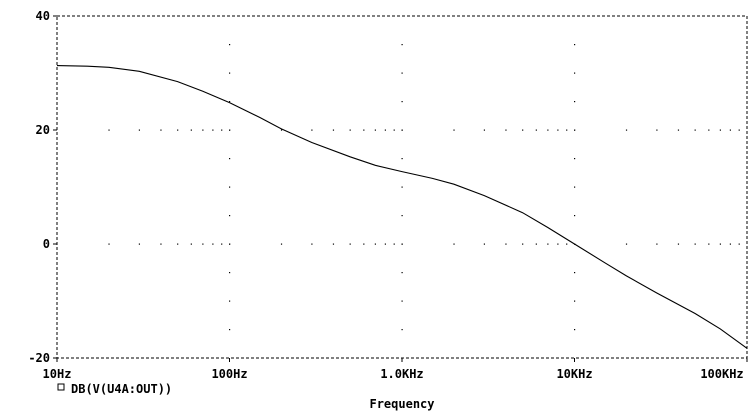  I want to click on x-axis-ticks: 10Hz 100Hz 1.0KHz 10KHz 100KHz, so click(395, 369).